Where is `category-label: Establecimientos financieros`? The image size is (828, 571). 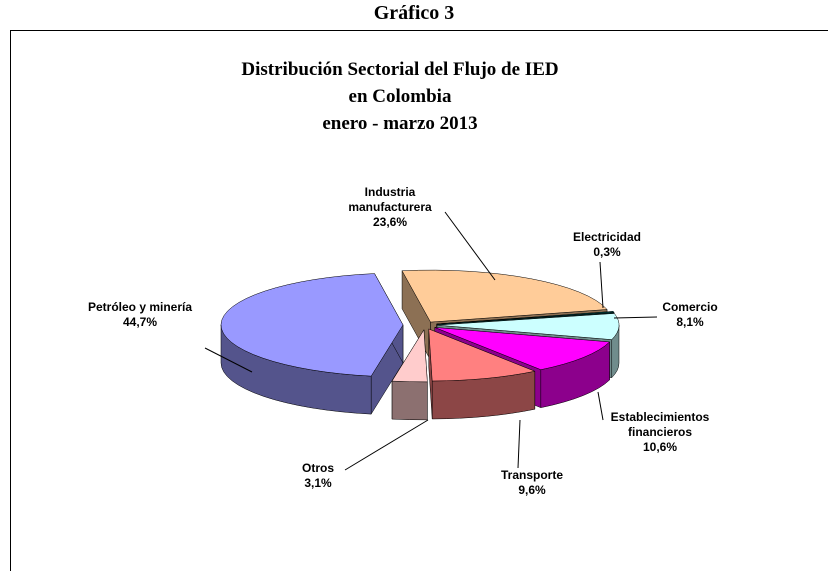 category-label: Establecimientos financieros is located at coordinates (660, 424).